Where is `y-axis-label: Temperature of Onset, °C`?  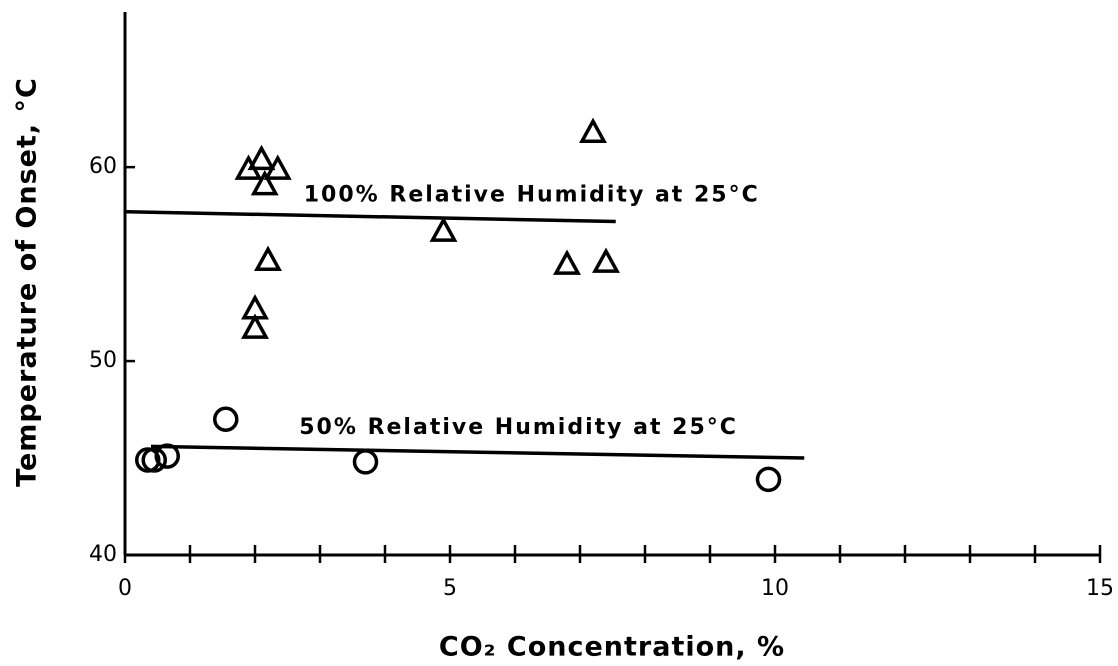 y-axis-label: Temperature of Onset, °C is located at coordinates (27, 282).